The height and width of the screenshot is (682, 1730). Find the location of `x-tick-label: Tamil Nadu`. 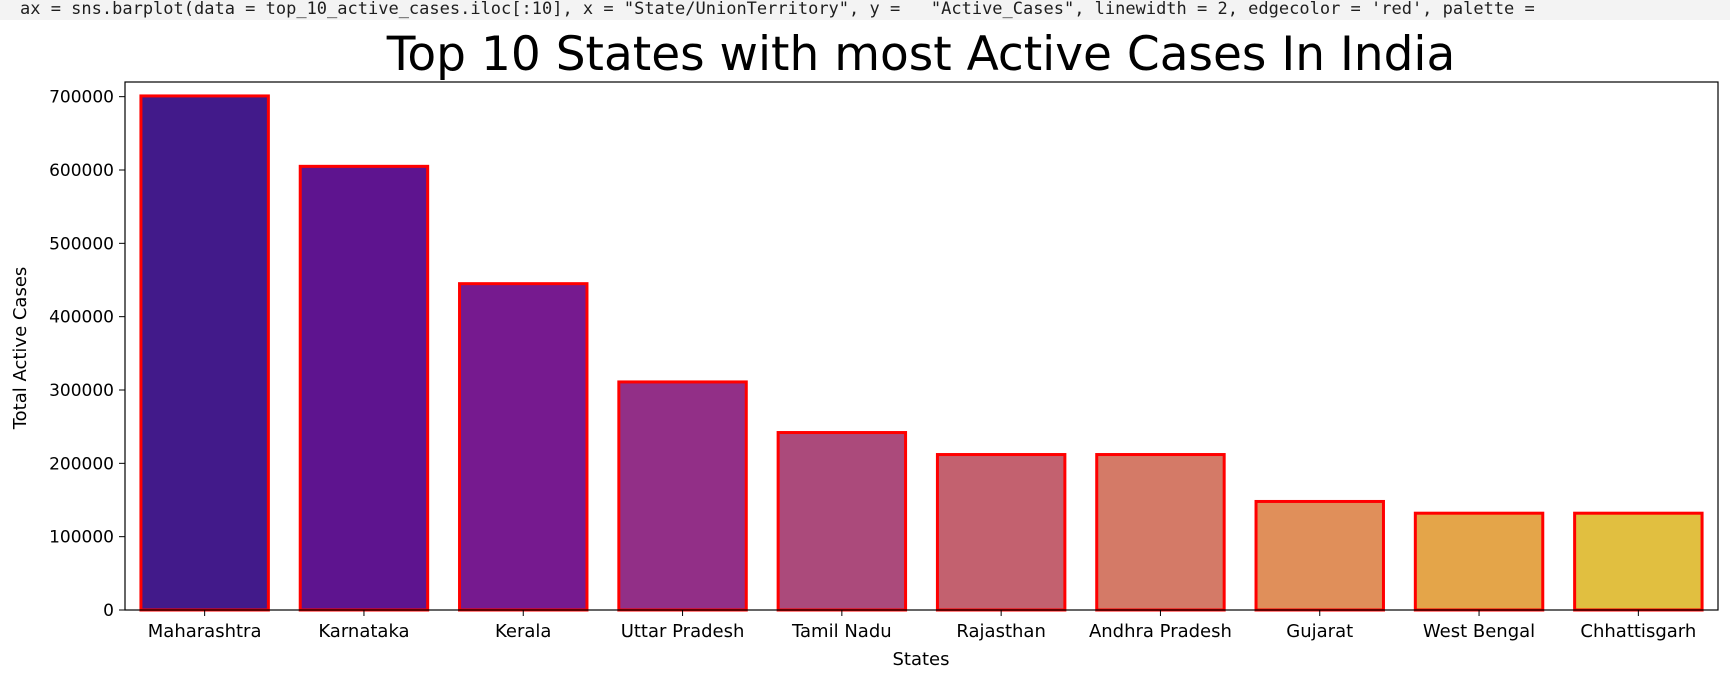

x-tick-label: Tamil Nadu is located at coordinates (841, 631).